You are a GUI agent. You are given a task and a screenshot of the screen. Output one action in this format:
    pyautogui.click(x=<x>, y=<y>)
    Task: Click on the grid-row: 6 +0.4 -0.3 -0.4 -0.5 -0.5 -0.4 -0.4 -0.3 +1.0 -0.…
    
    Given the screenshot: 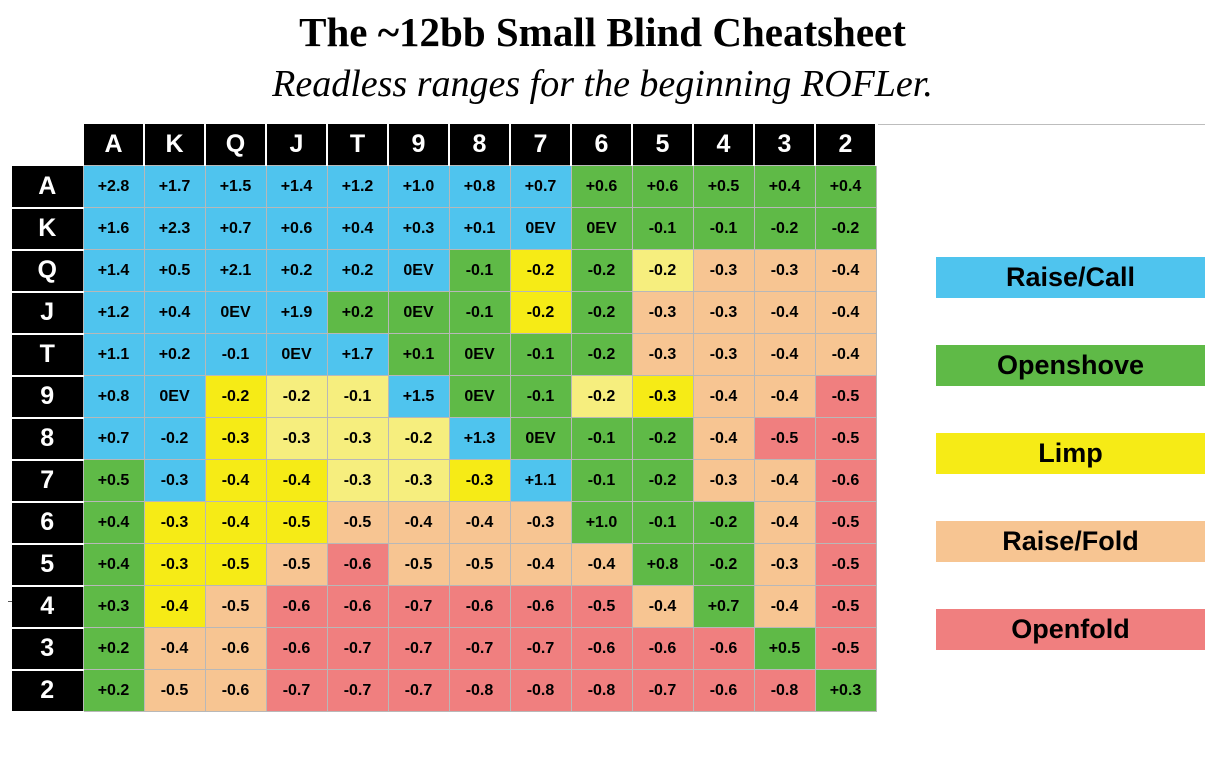 What is the action you would take?
    pyautogui.click(x=444, y=523)
    